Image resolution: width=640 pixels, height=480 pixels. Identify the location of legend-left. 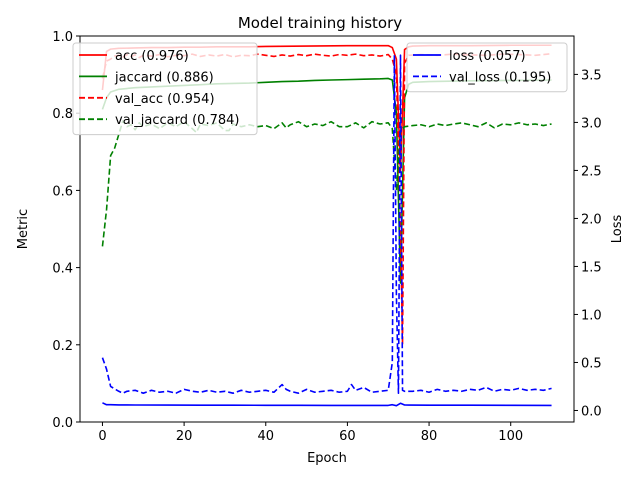
(165, 89).